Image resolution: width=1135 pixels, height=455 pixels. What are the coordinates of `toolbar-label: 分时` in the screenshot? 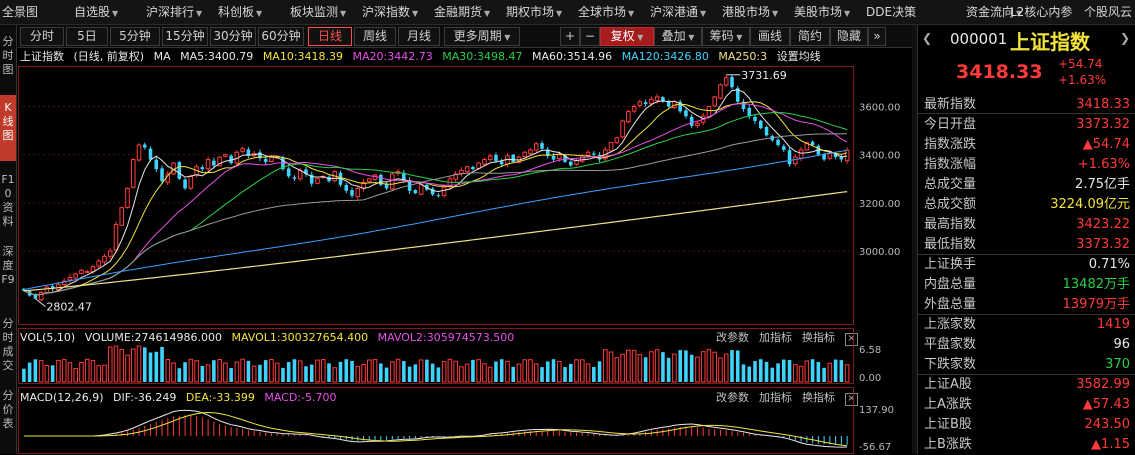 It's located at (41, 36).